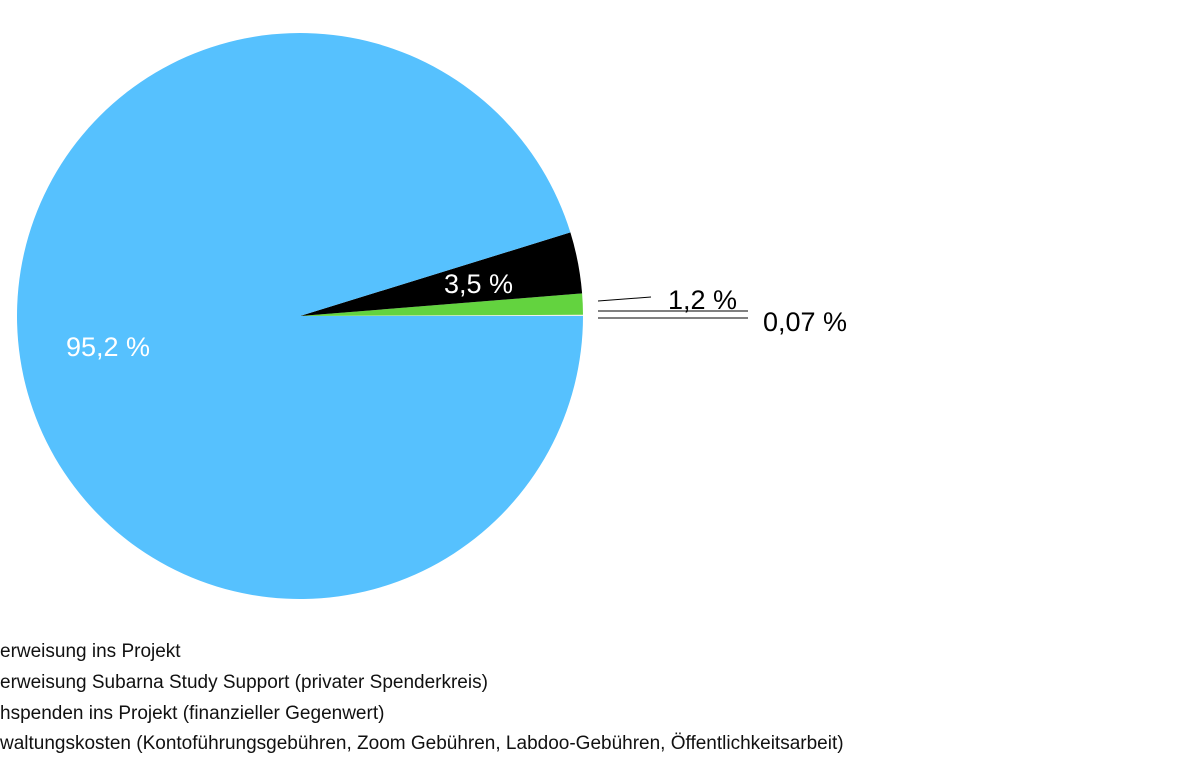  I want to click on data-label-1: 3,5 %, so click(478, 284).